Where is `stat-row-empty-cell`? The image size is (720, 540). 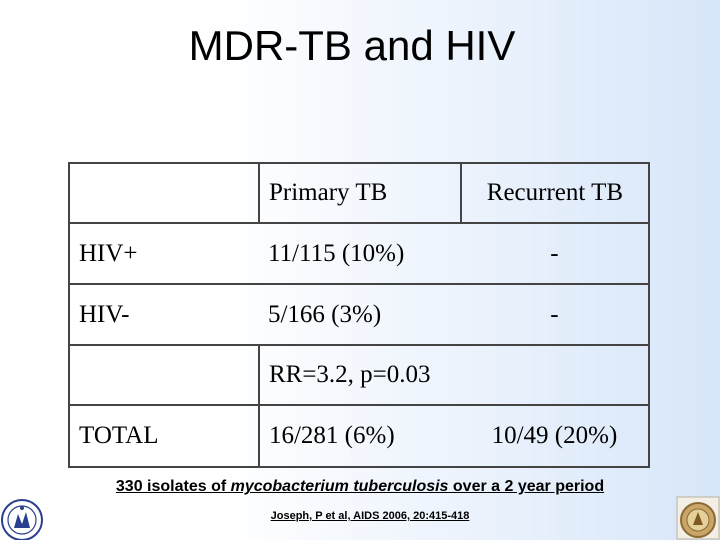
stat-row-empty-cell is located at coordinates (164, 375).